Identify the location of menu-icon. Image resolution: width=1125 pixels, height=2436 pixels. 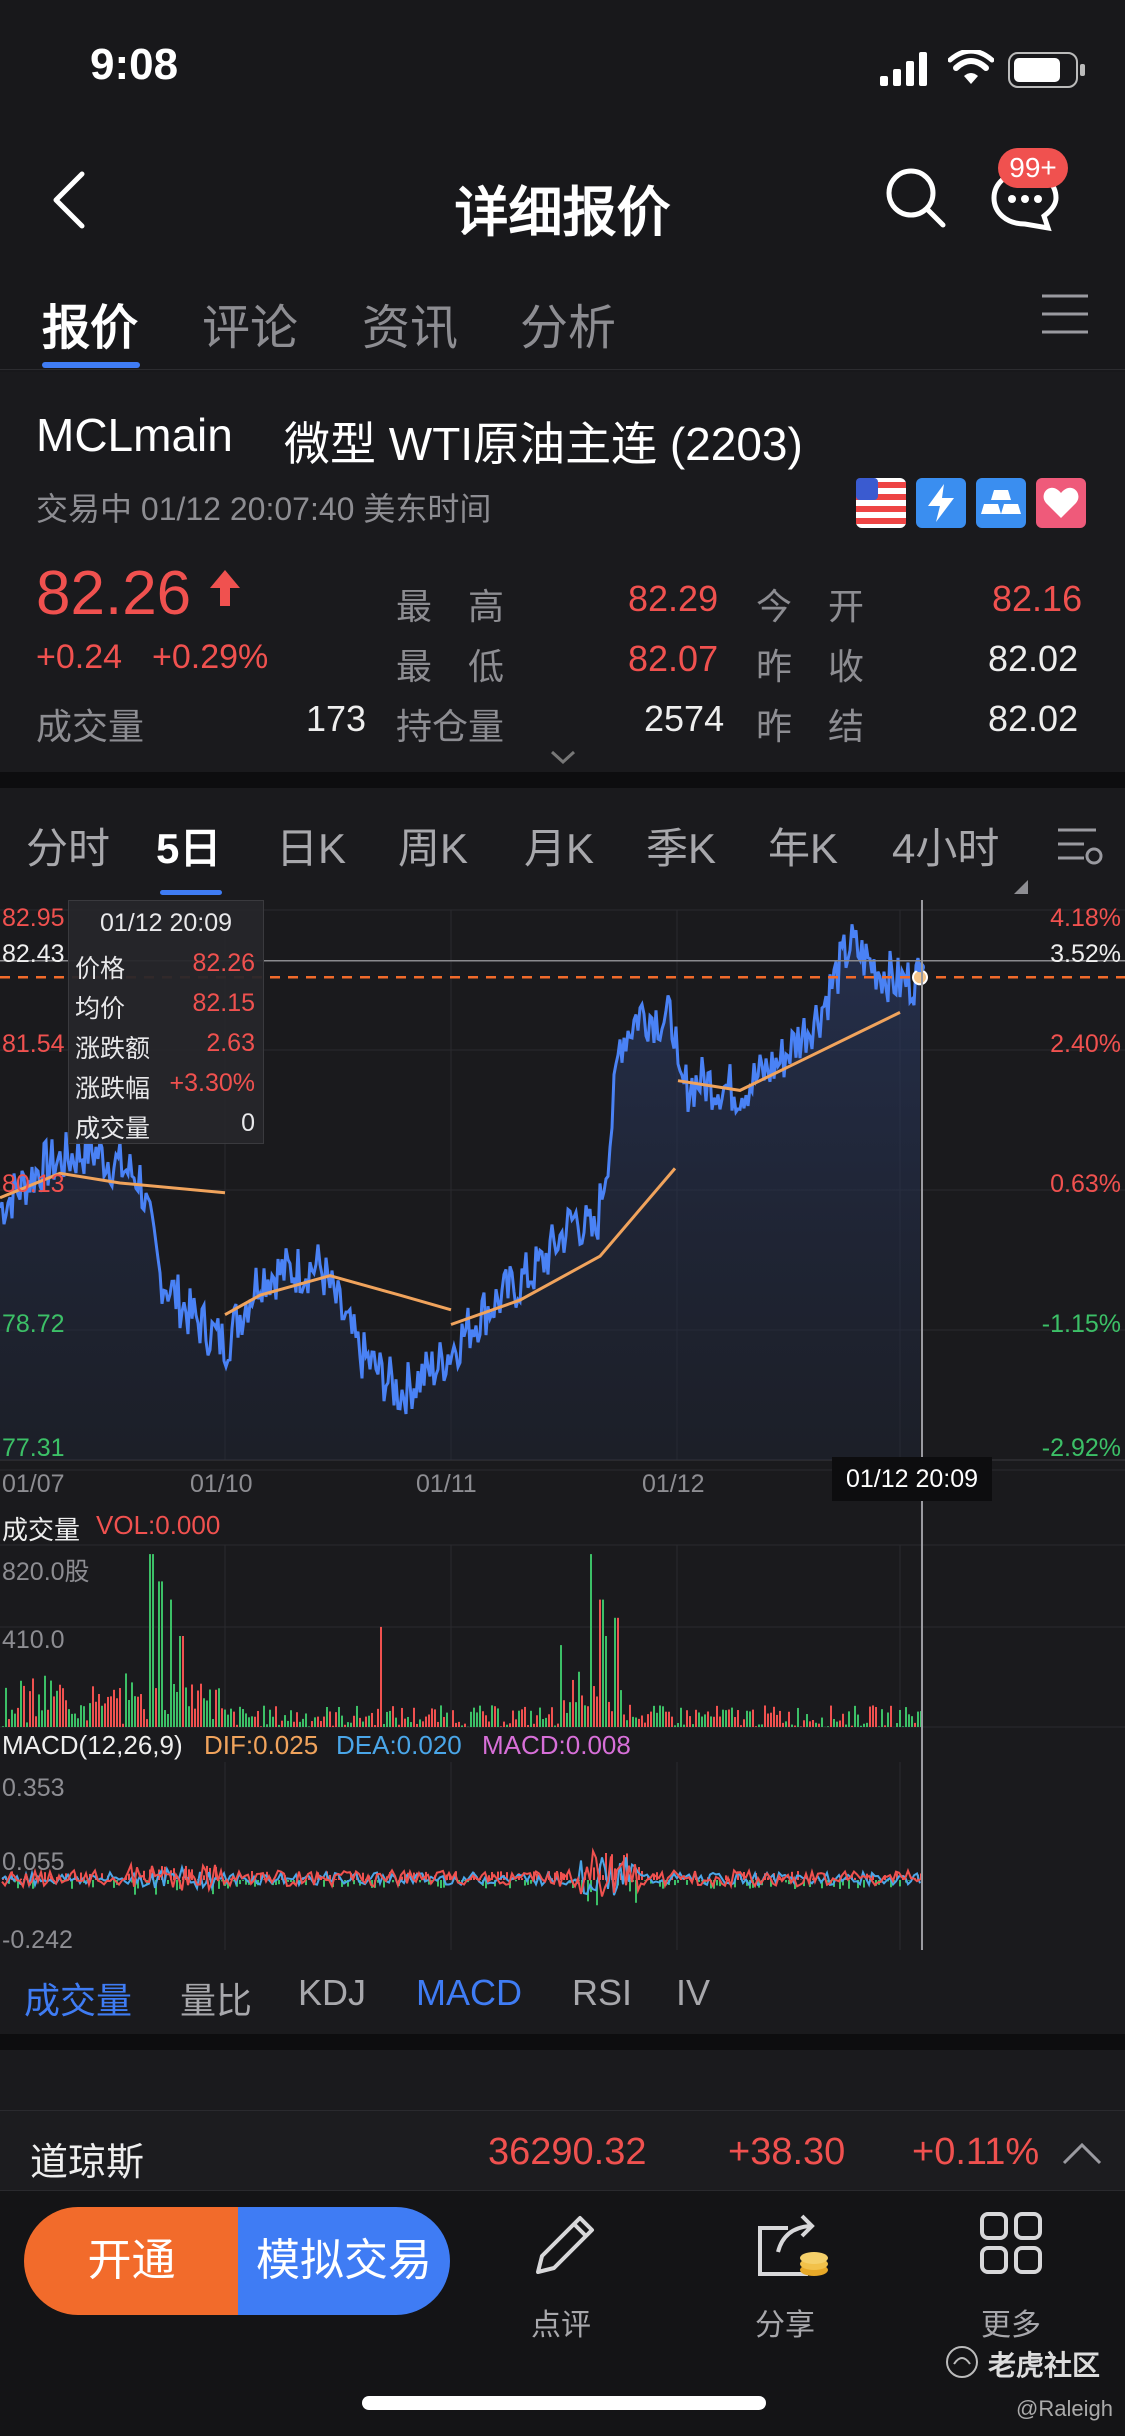
(1065, 314).